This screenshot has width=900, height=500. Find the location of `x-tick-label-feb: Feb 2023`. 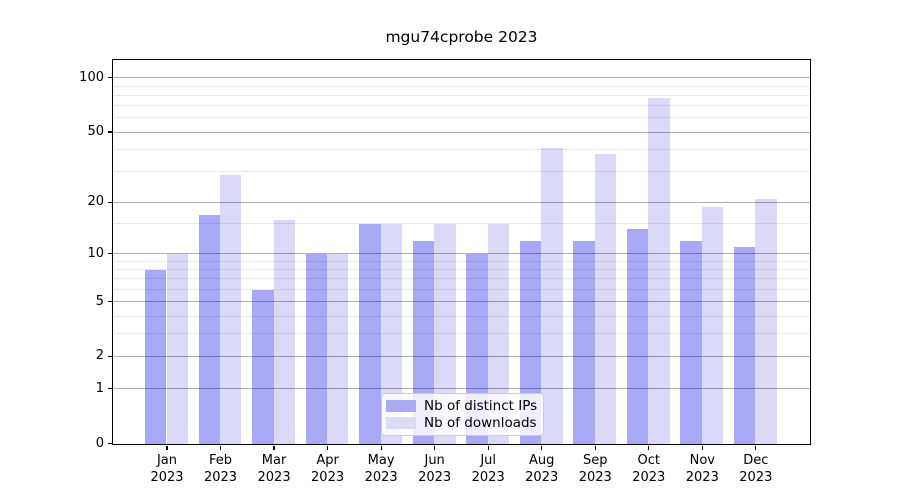

x-tick-label-feb: Feb 2023 is located at coordinates (220, 469).